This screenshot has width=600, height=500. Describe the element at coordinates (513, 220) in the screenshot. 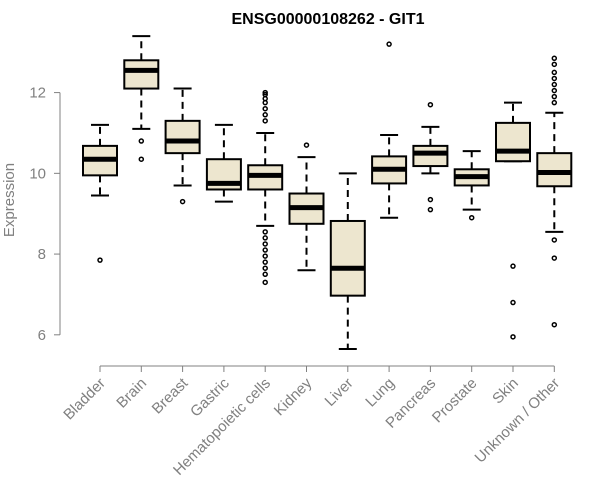

I see `box-skin` at that location.